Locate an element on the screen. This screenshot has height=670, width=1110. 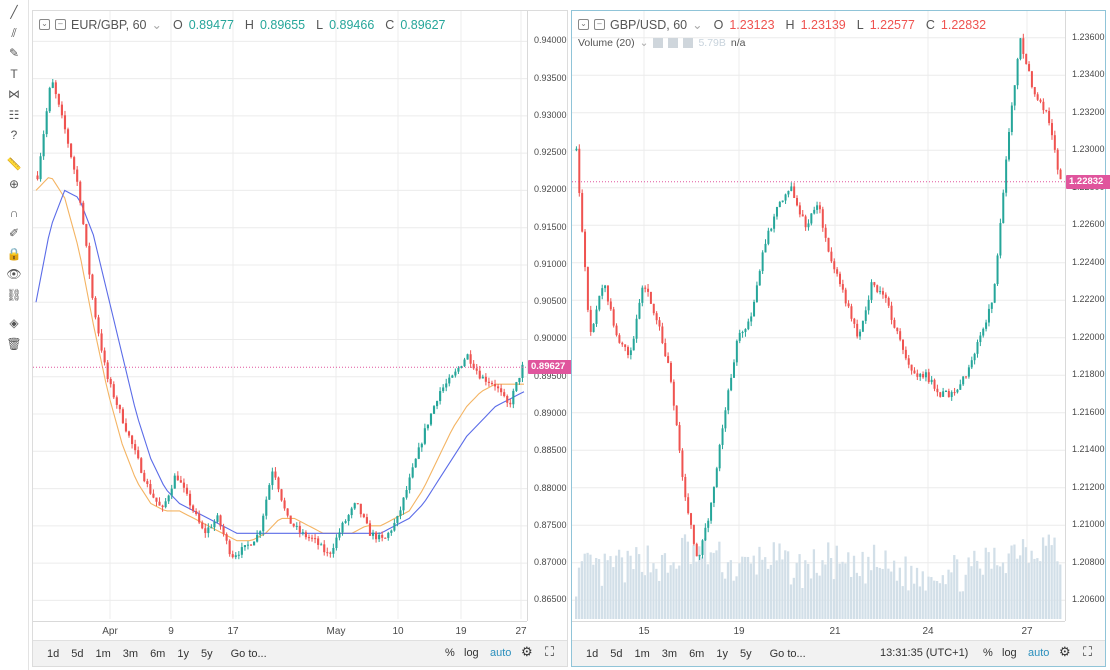
high-label: H is located at coordinates (790, 24).